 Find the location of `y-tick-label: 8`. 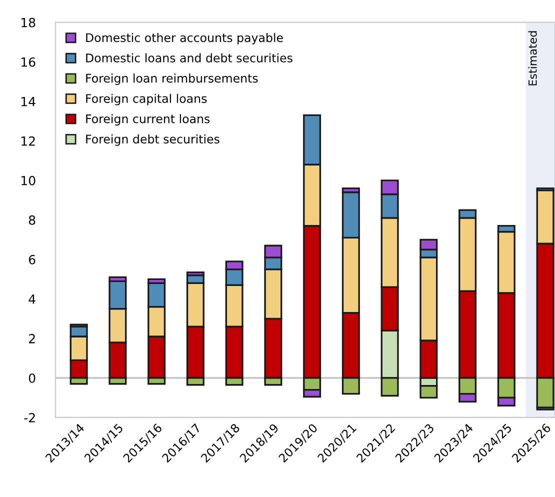

y-tick-label: 8 is located at coordinates (32, 220).